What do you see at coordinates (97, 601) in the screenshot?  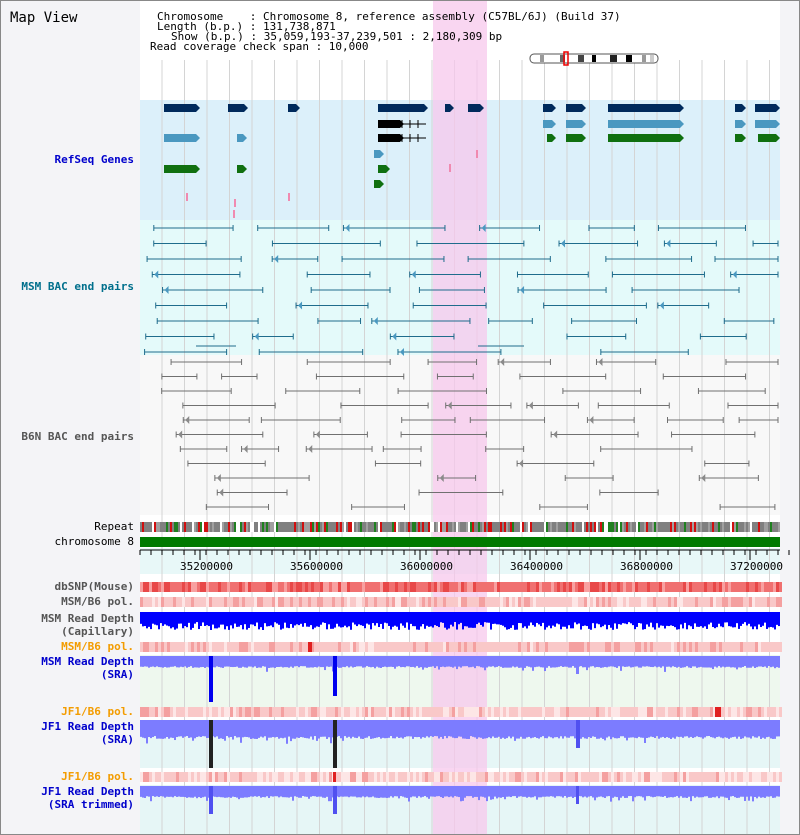 I see `track-label-msm-b6-pol-1: MSM/B6 pol.` at bounding box center [97, 601].